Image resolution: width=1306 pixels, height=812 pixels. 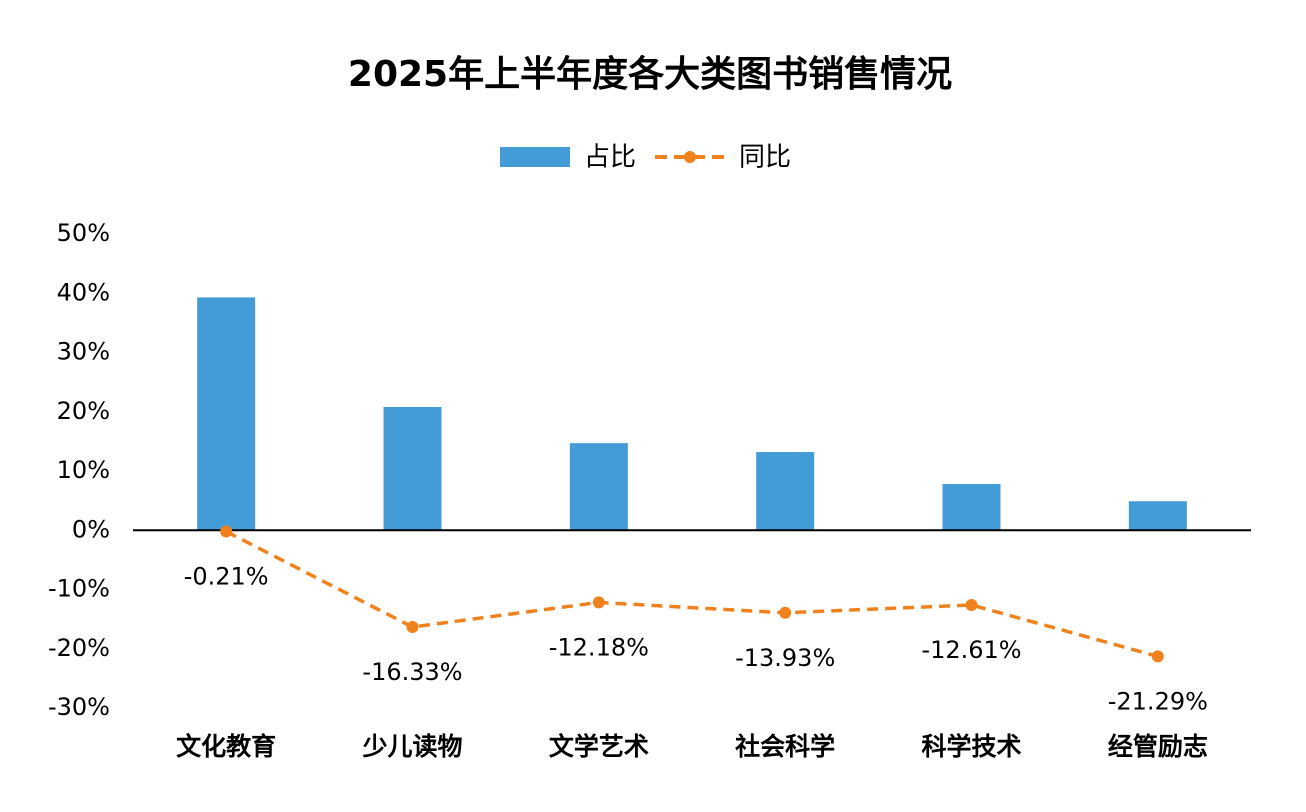 What do you see at coordinates (692, 594) in the screenshot?
I see `line` at bounding box center [692, 594].